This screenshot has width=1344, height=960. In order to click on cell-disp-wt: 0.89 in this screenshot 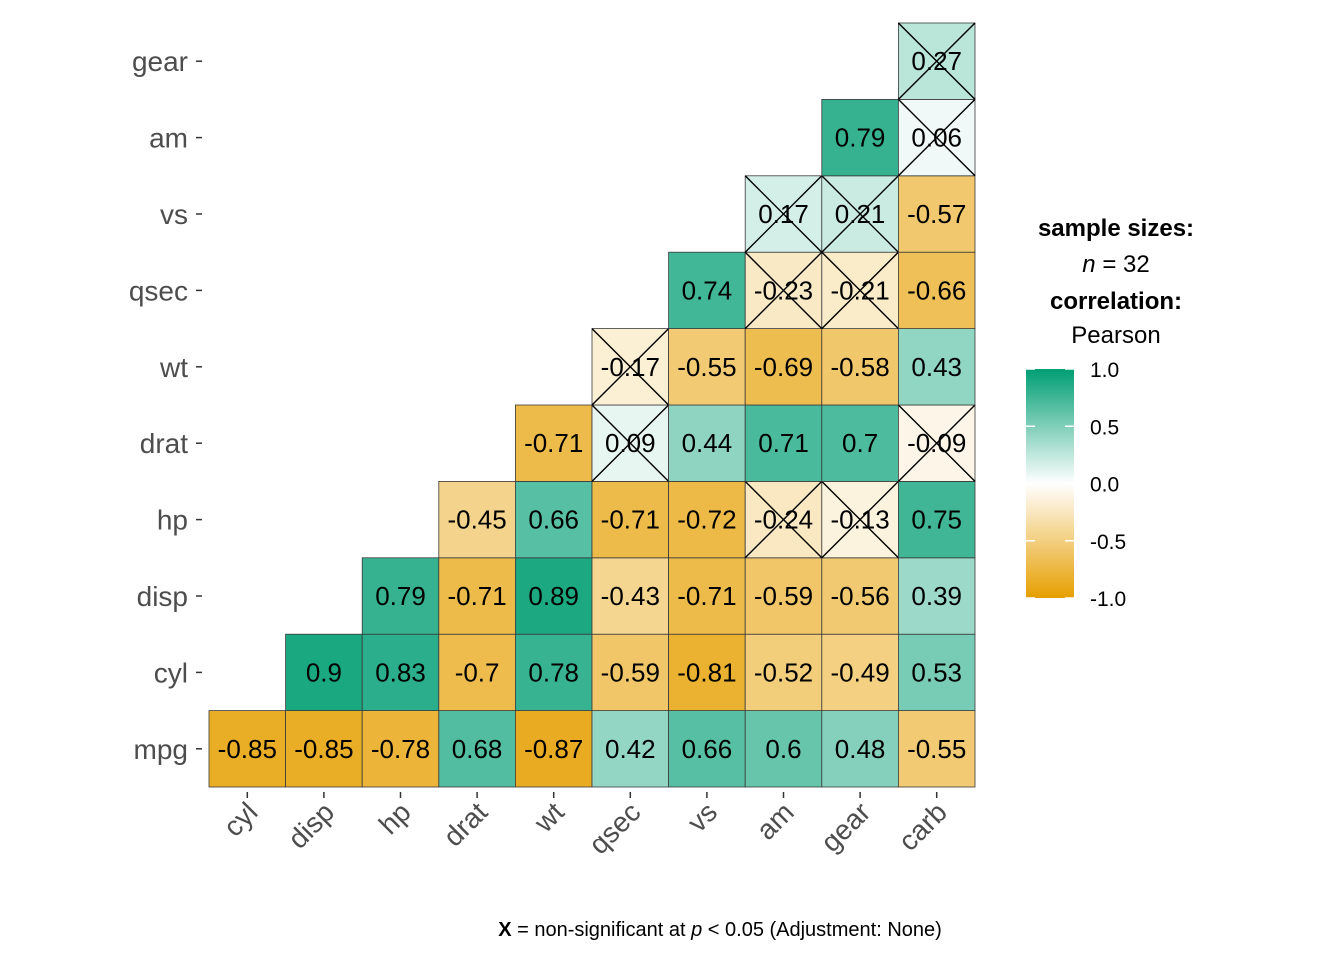, I will do `click(554, 596)`.